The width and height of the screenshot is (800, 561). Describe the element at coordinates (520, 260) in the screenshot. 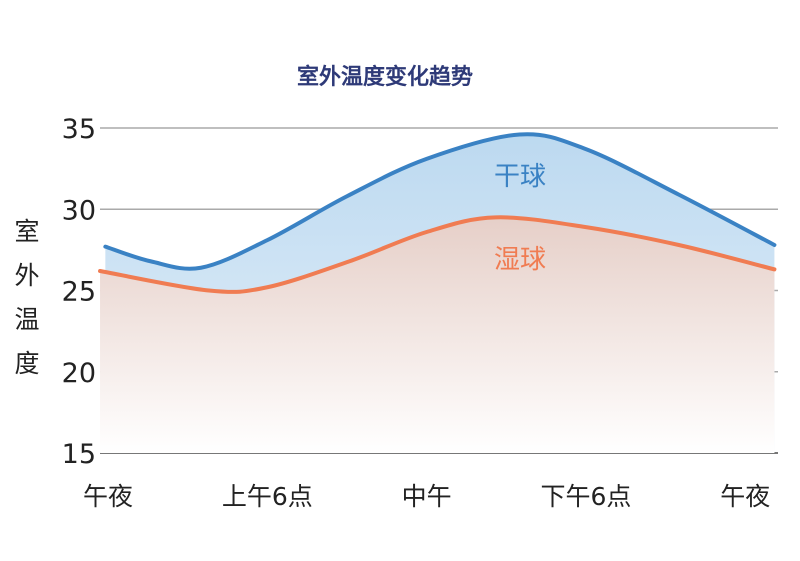

I see `series-label: 湿球` at that location.